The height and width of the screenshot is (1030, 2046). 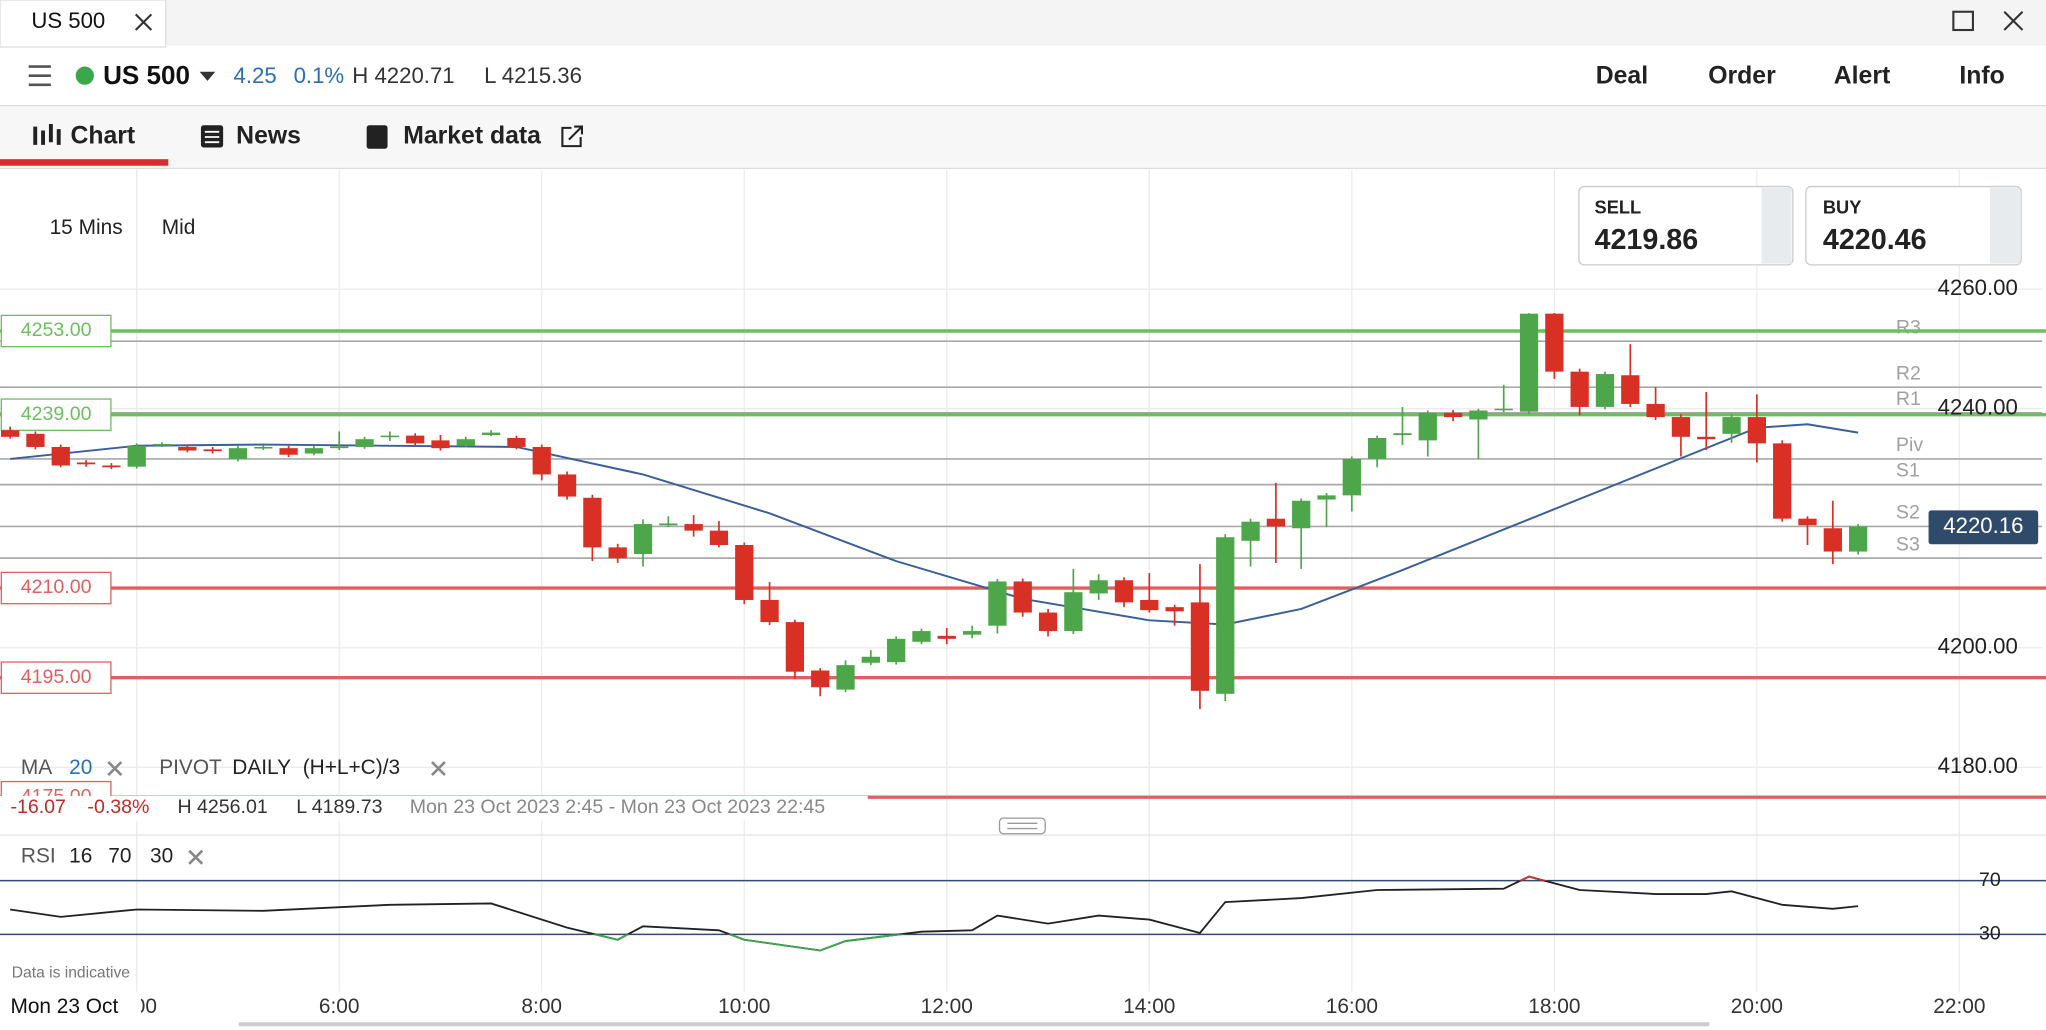 What do you see at coordinates (438, 768) in the screenshot?
I see `remove-pivot` at bounding box center [438, 768].